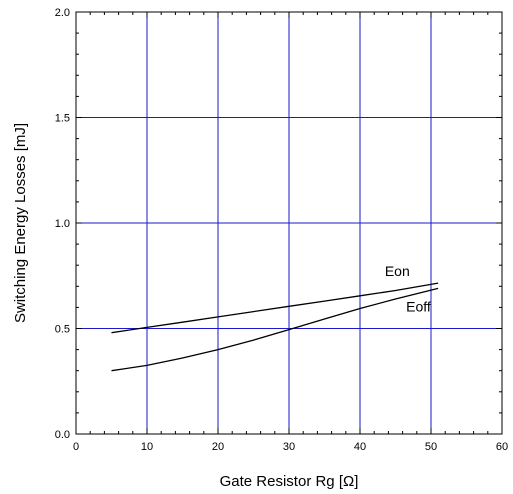  Describe the element at coordinates (62, 330) in the screenshot. I see `y-tick-label: 0.5` at that location.